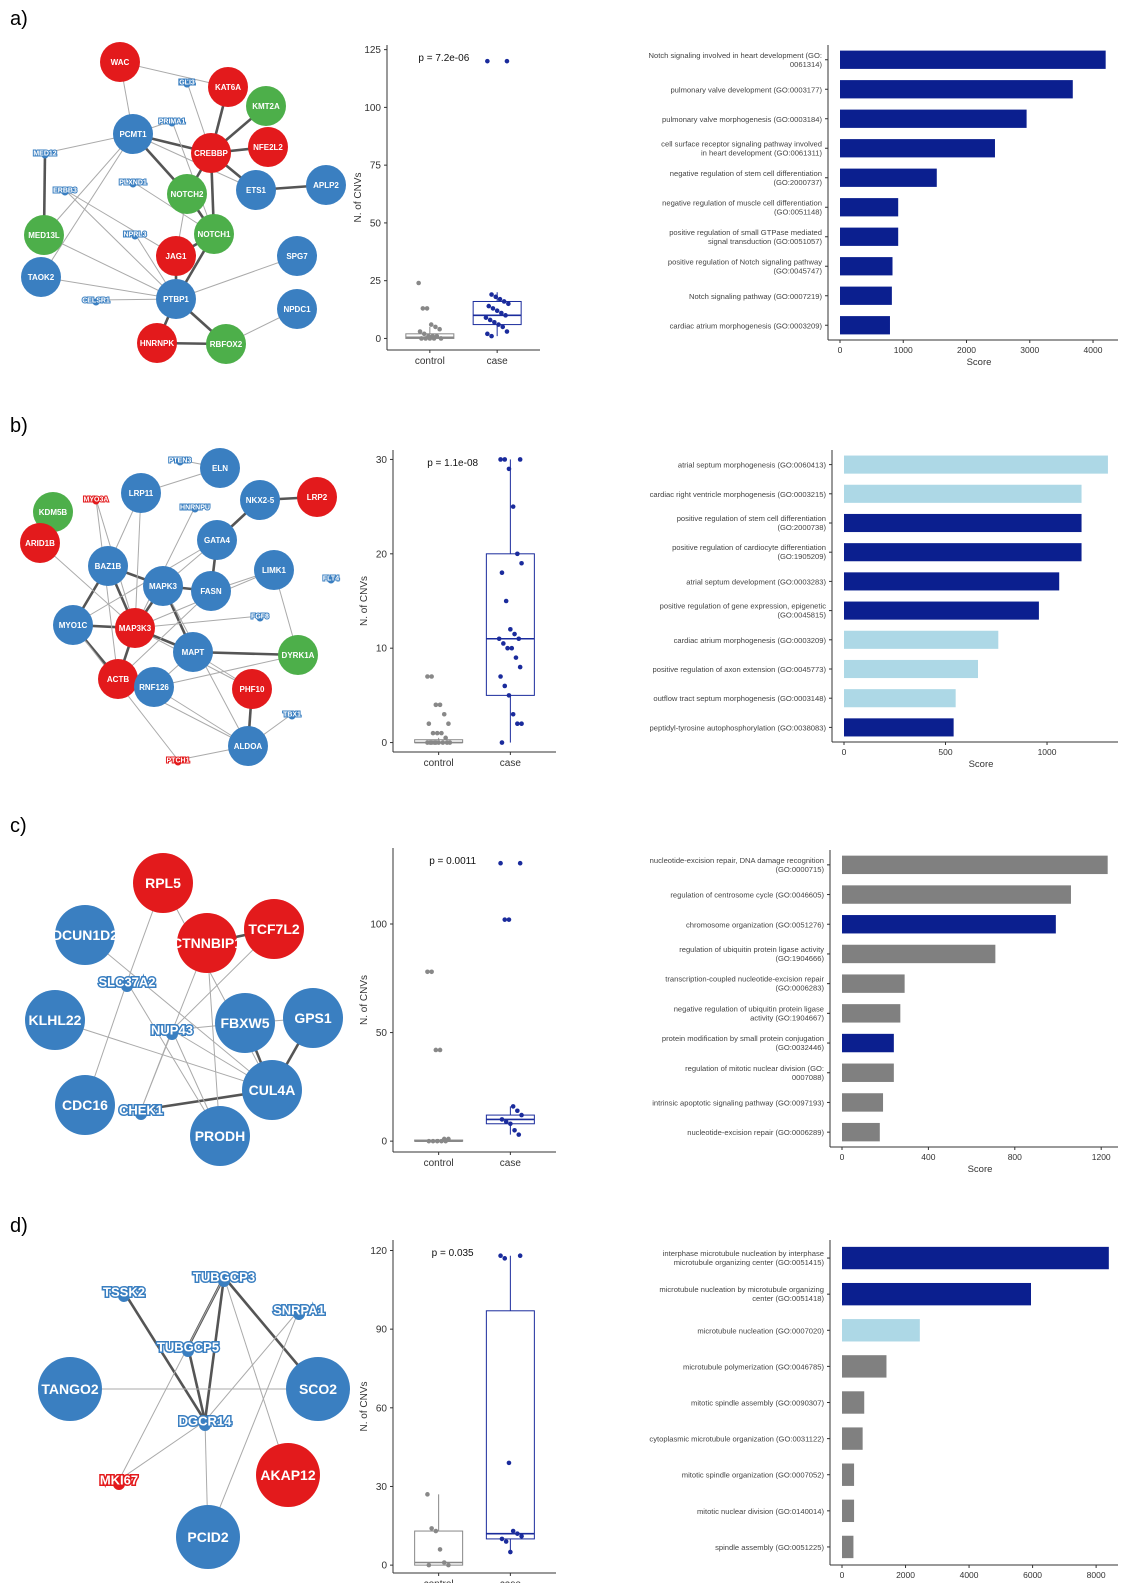 The width and height of the screenshot is (1142, 1583). Describe the element at coordinates (378, 1251) in the screenshot. I see `boxplot-y-tick-label: 120` at that location.